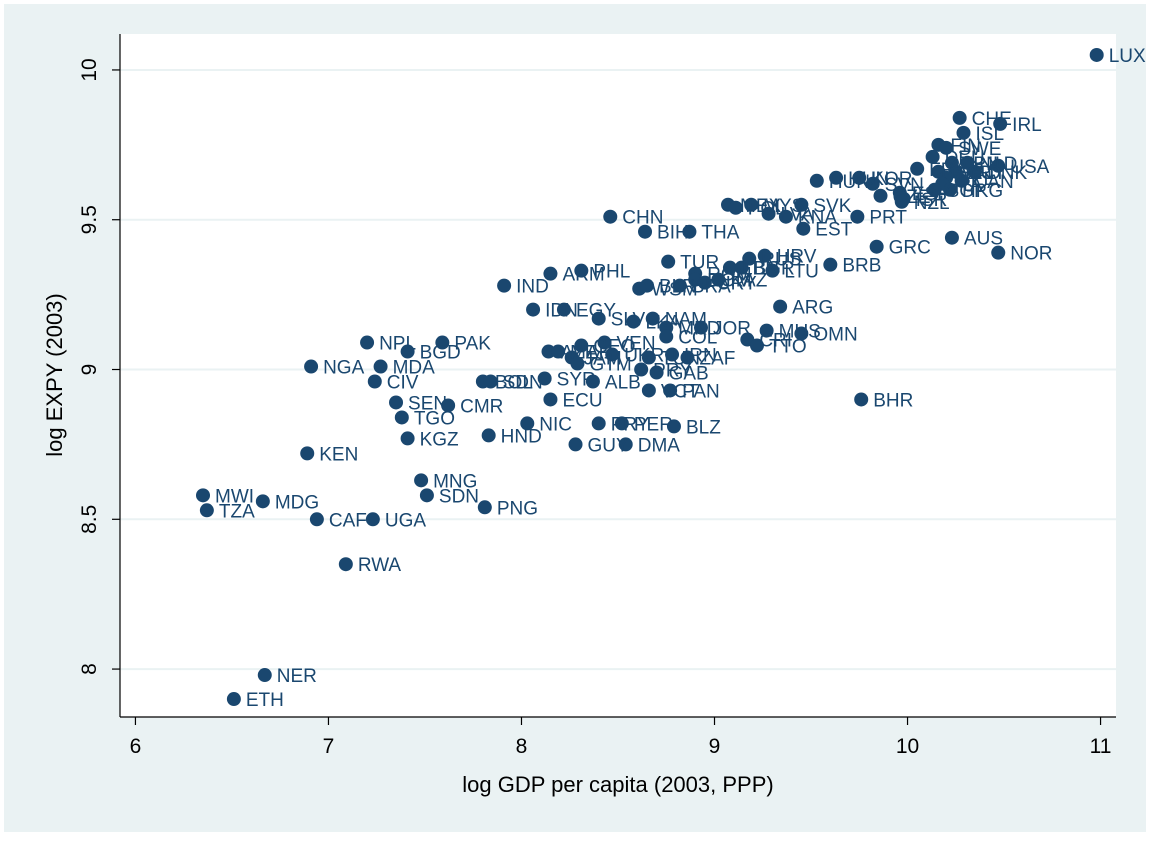  What do you see at coordinates (329, 746) in the screenshot?
I see `x-tick-label: 7` at bounding box center [329, 746].